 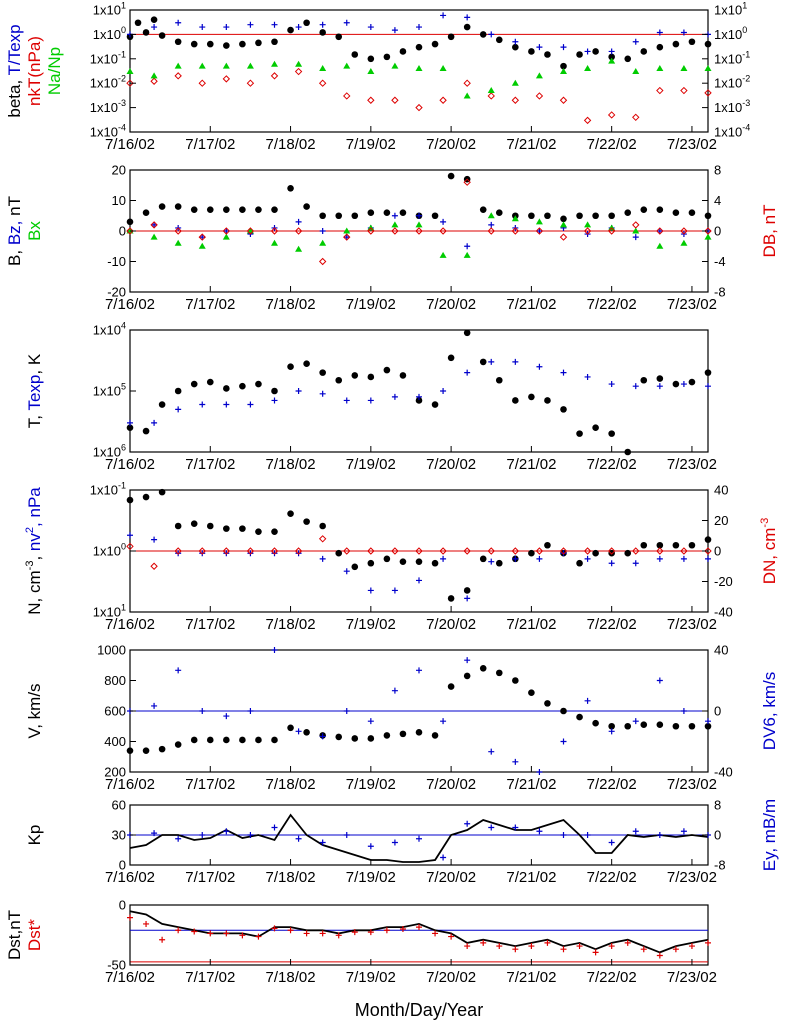 I want to click on panel-2-bz-point, so click(x=443, y=221).